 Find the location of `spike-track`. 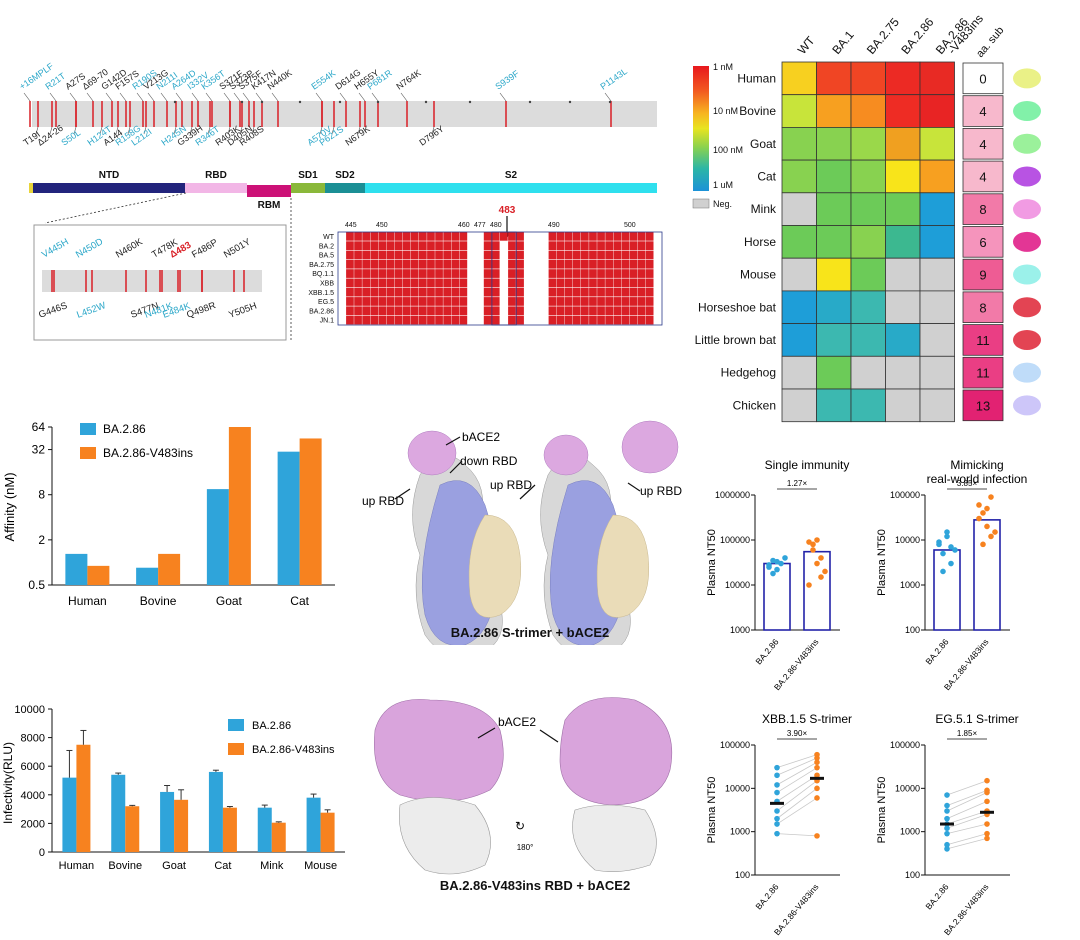

spike-track is located at coordinates (344, 114).